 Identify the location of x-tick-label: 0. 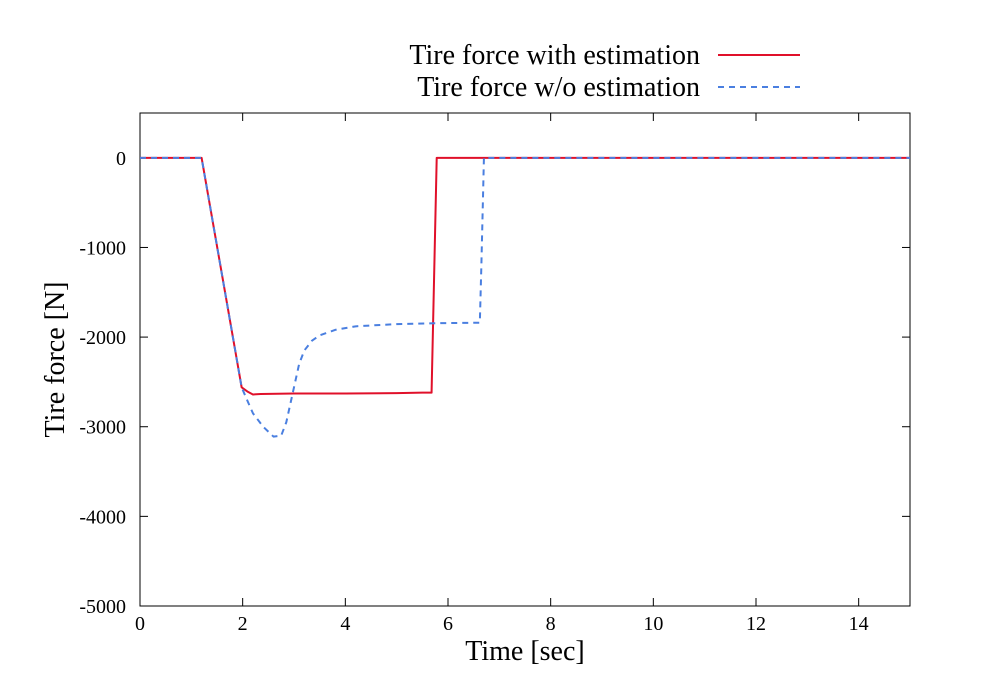
(140, 624).